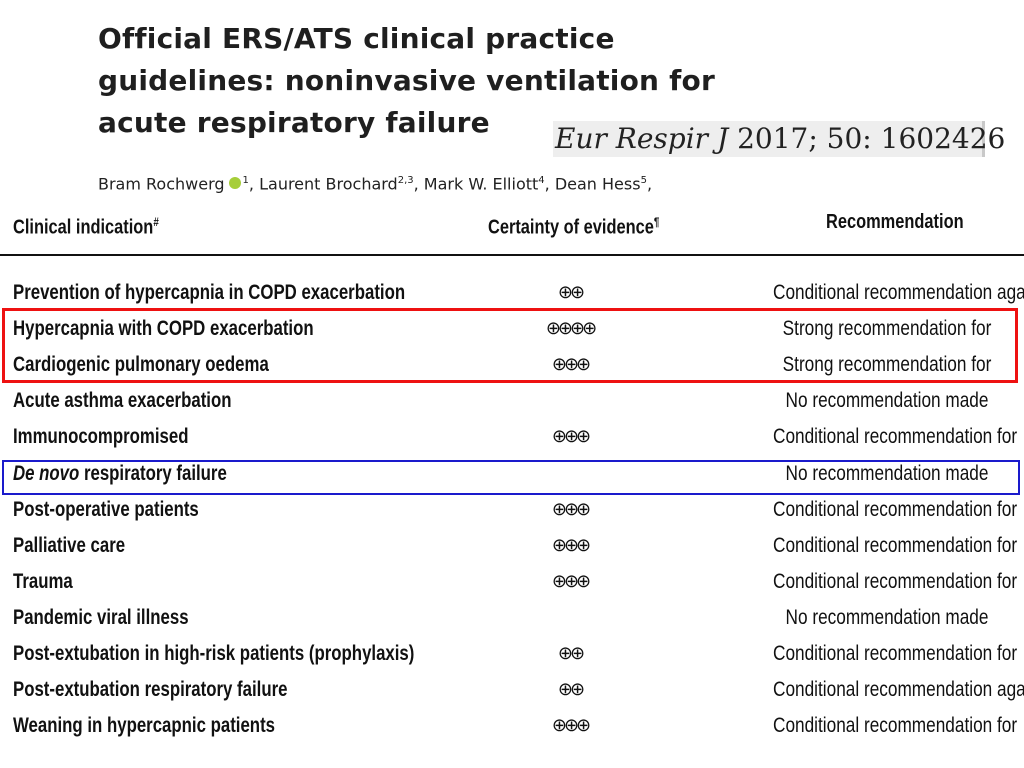 Image resolution: width=1024 pixels, height=768 pixels. I want to click on indication-cell: Pandemic viral illness, so click(101, 617).